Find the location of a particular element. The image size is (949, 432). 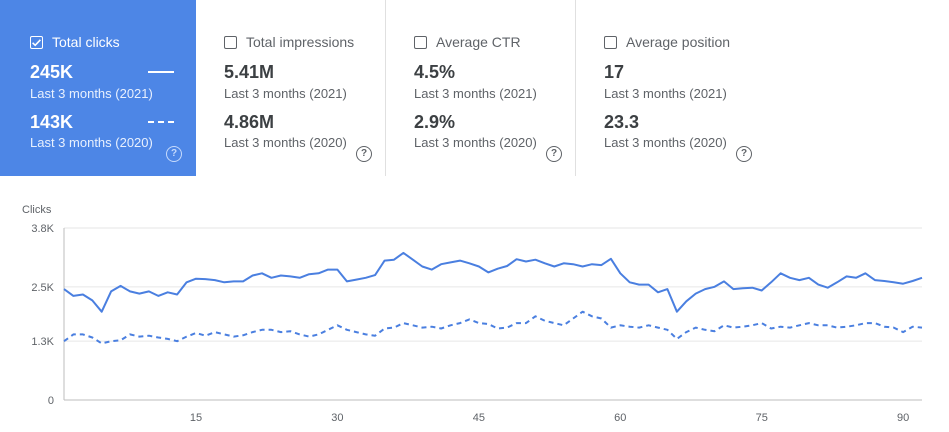

card-title-total-impressions: Total impressions is located at coordinates (289, 42).